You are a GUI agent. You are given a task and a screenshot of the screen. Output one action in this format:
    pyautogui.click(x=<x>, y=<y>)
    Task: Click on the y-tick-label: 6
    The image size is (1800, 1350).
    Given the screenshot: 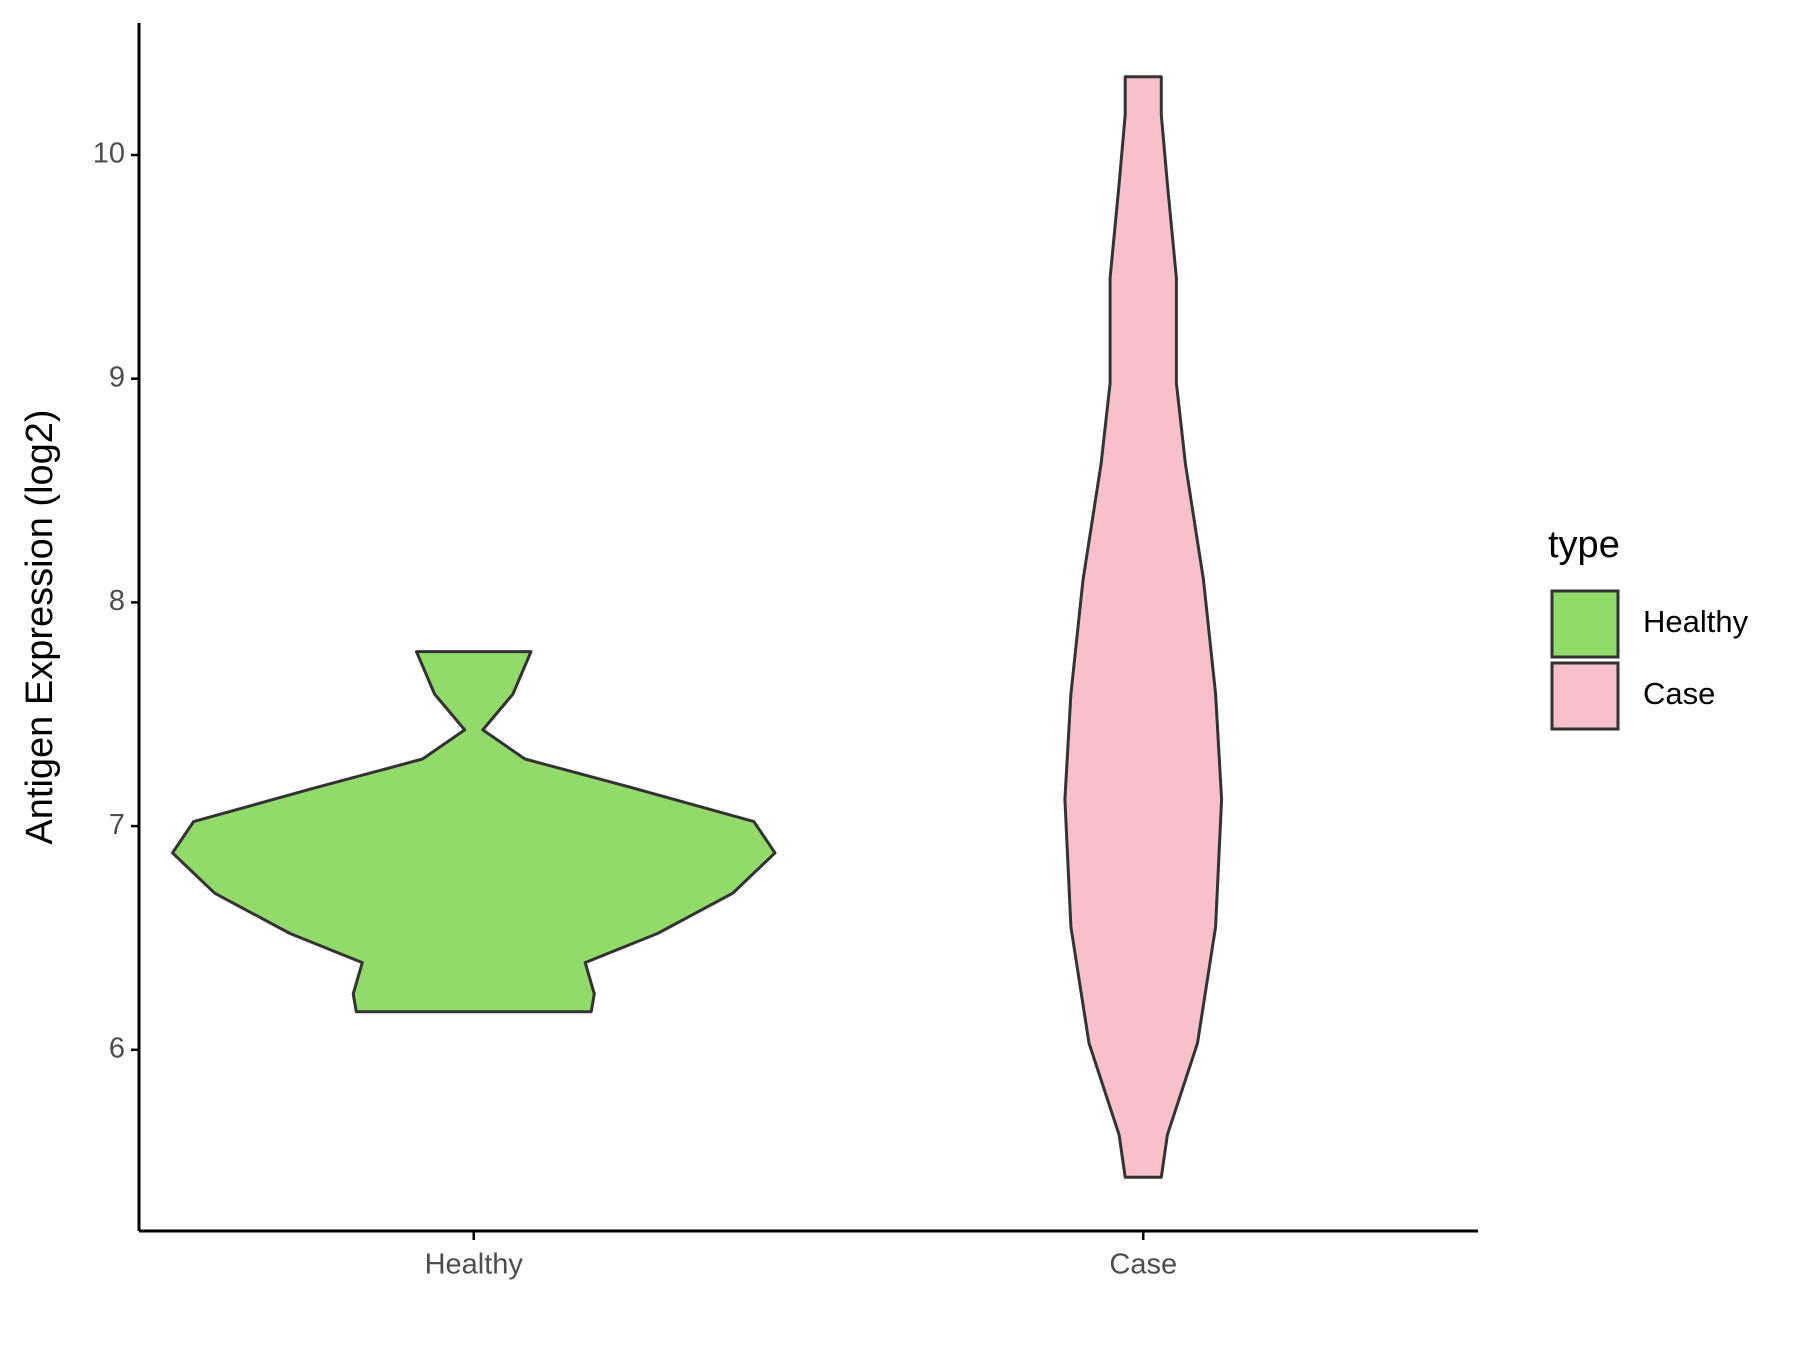 What is the action you would take?
    pyautogui.click(x=117, y=1048)
    